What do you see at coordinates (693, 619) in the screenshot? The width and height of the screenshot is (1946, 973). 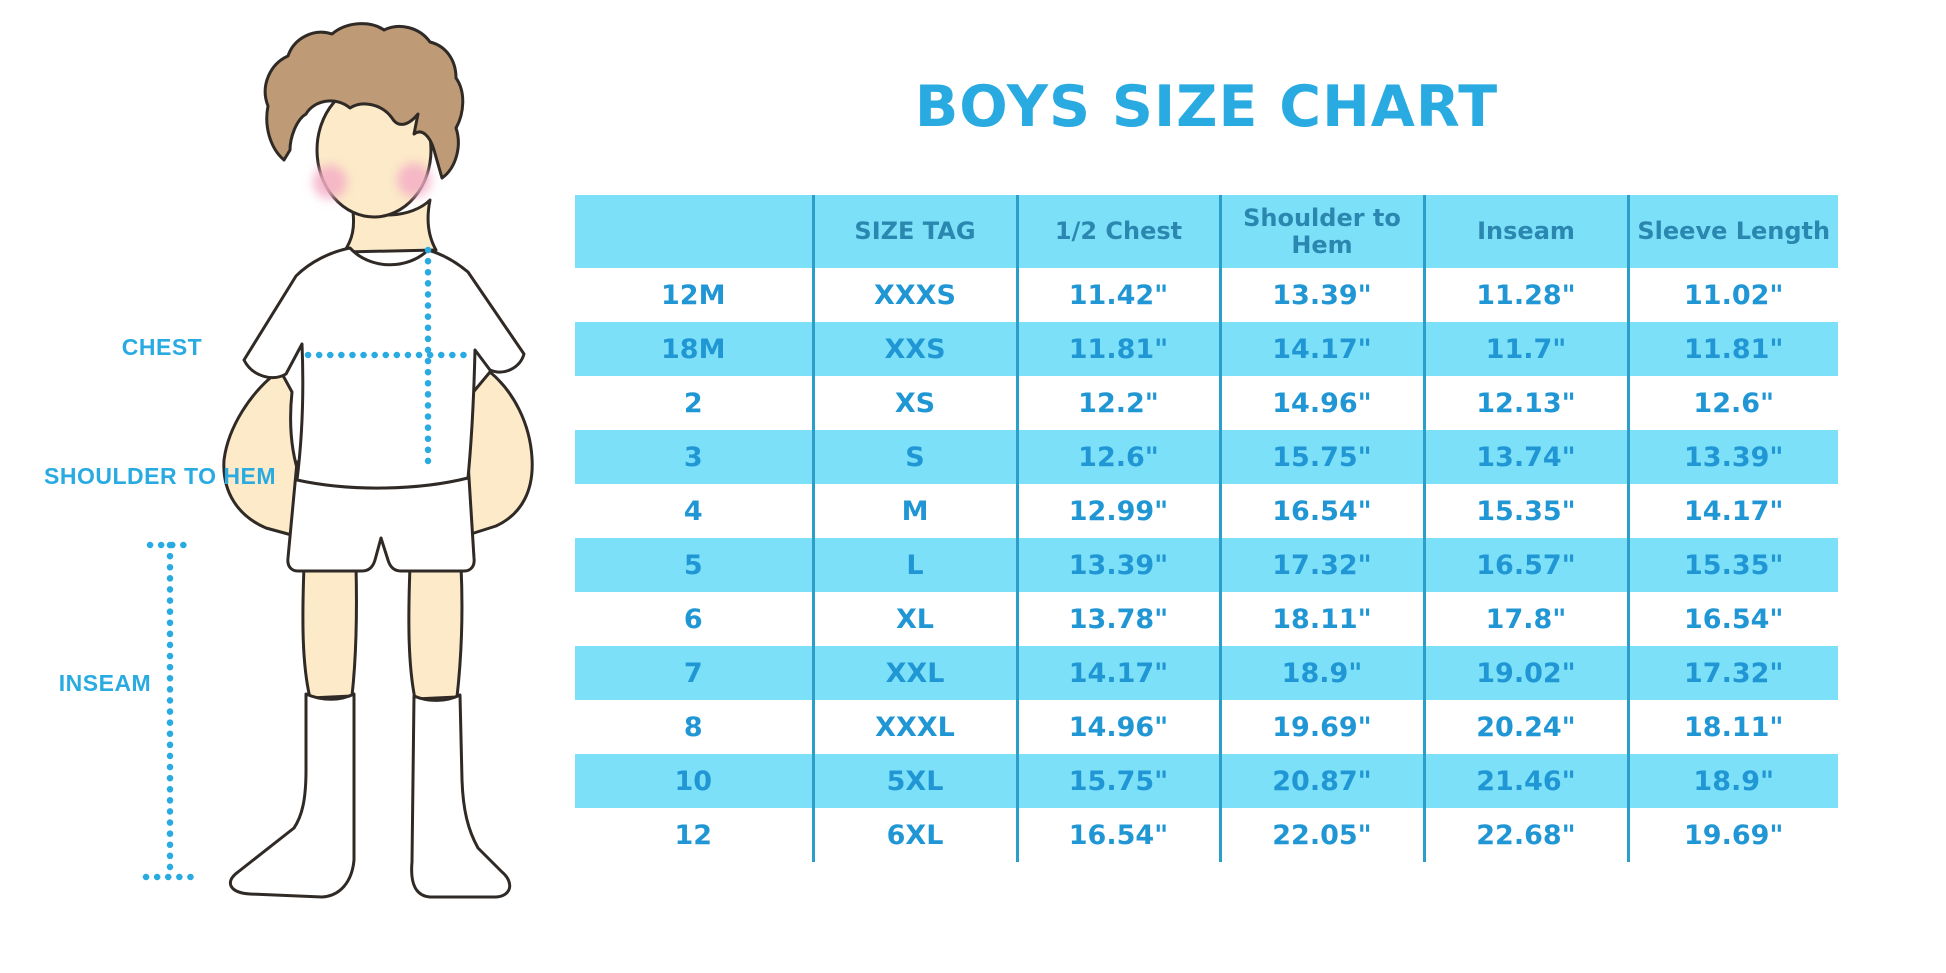 I see `size-label-cell: 6` at bounding box center [693, 619].